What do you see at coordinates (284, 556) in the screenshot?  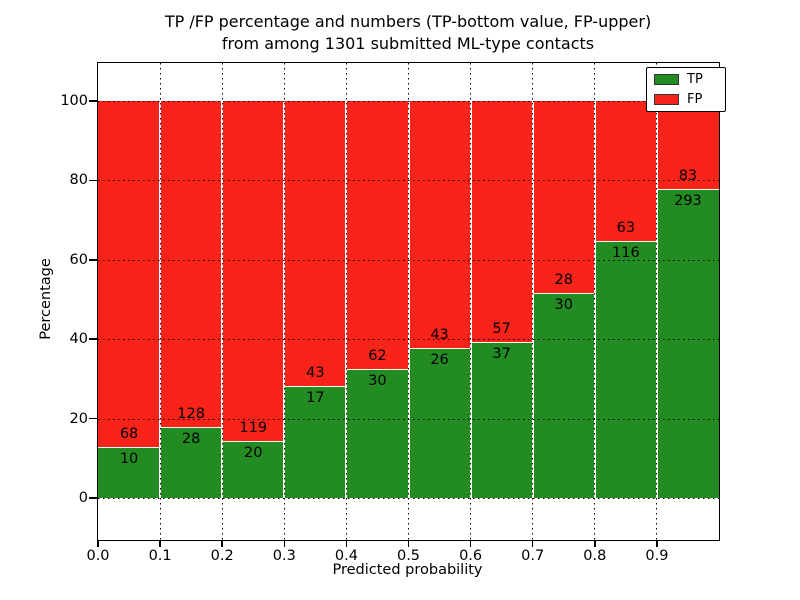 I see `x-tick-label: 0.3` at bounding box center [284, 556].